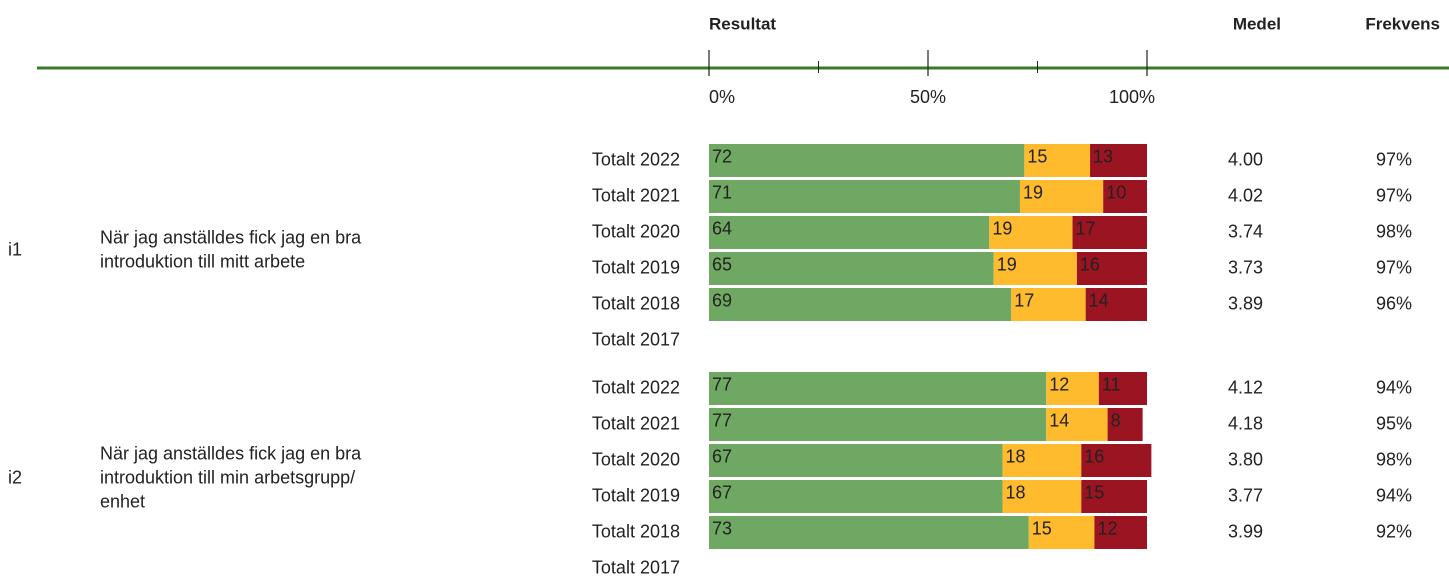 This screenshot has width=1449, height=578. I want to click on segment-label: 10, so click(1116, 192).